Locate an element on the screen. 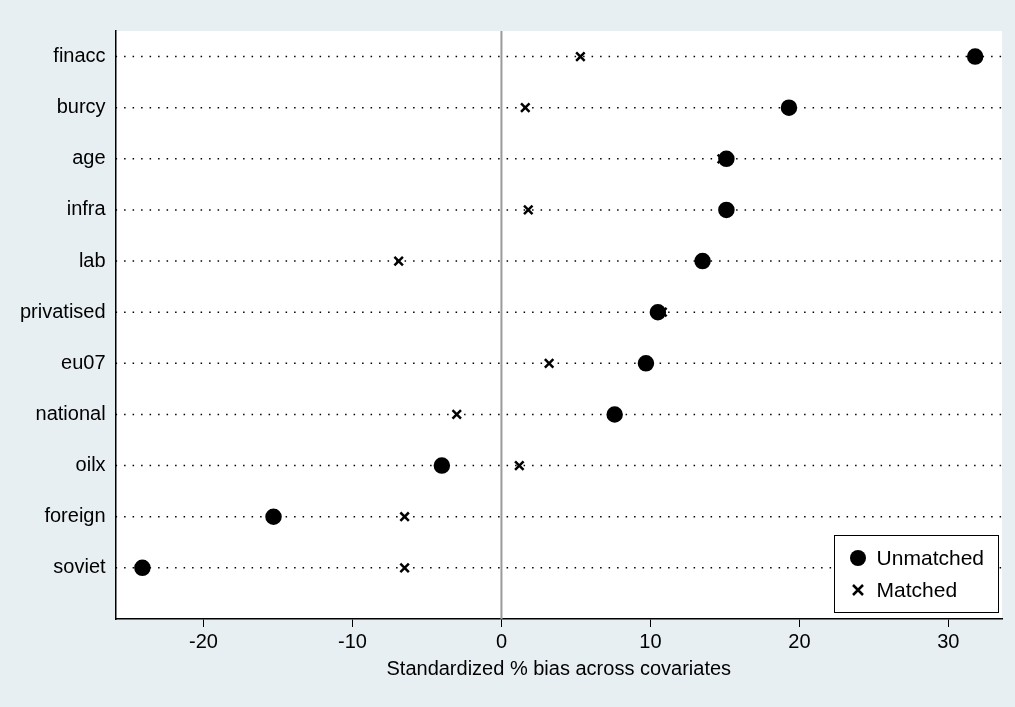 Image resolution: width=1015 pixels, height=707 pixels. x-tick-label: -10 is located at coordinates (352, 640).